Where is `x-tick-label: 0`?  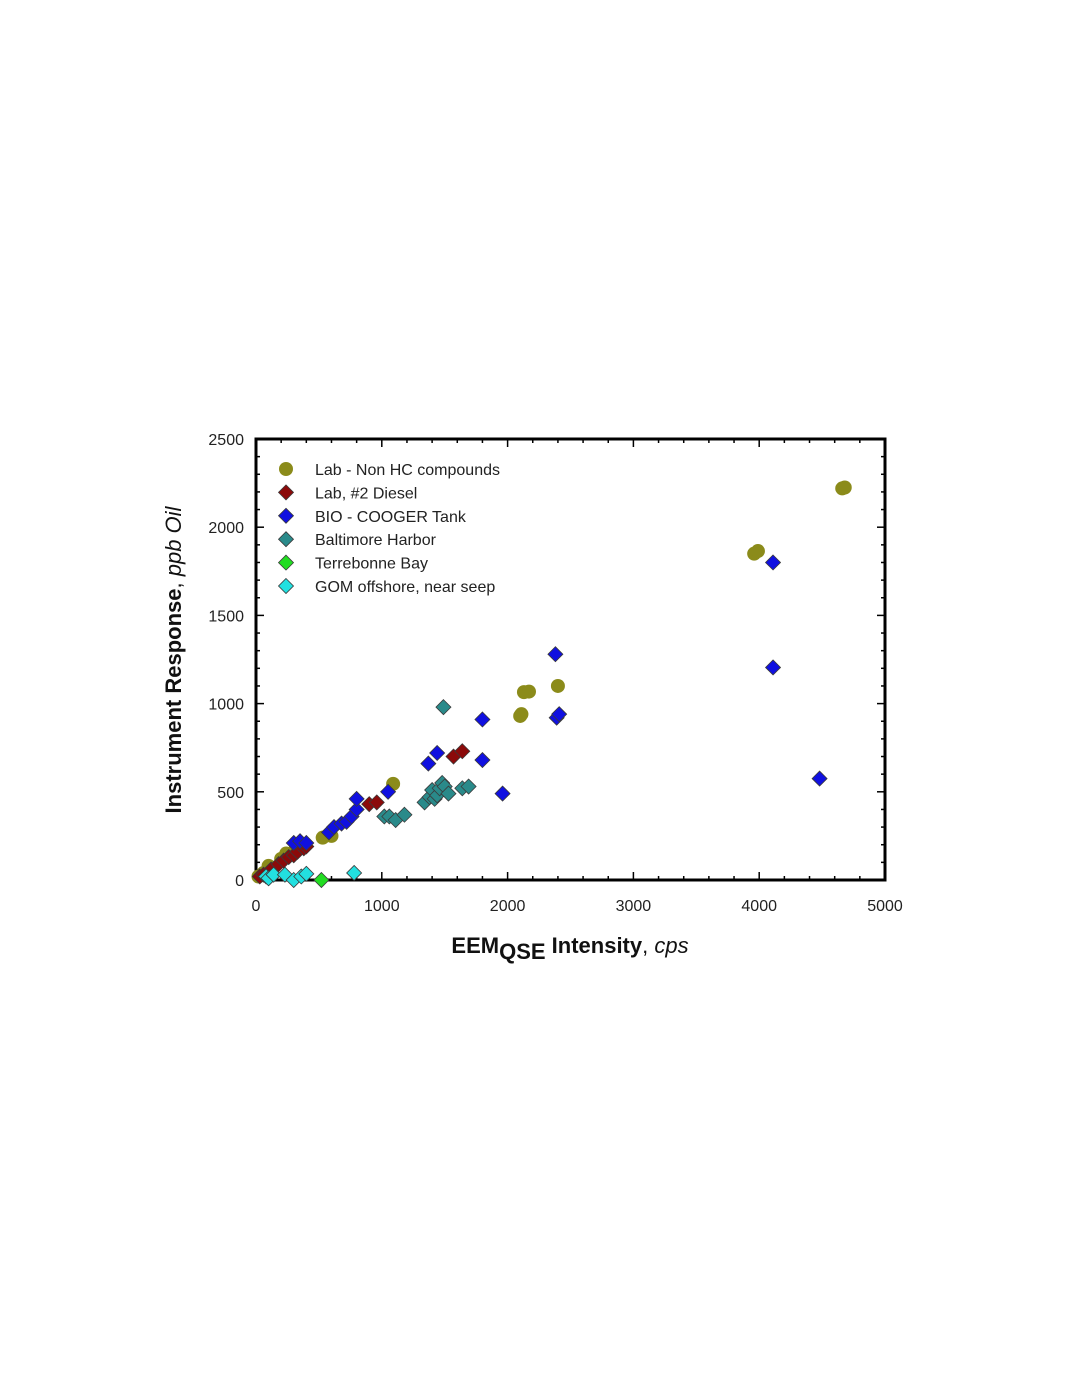
x-tick-label: 0 is located at coordinates (256, 906).